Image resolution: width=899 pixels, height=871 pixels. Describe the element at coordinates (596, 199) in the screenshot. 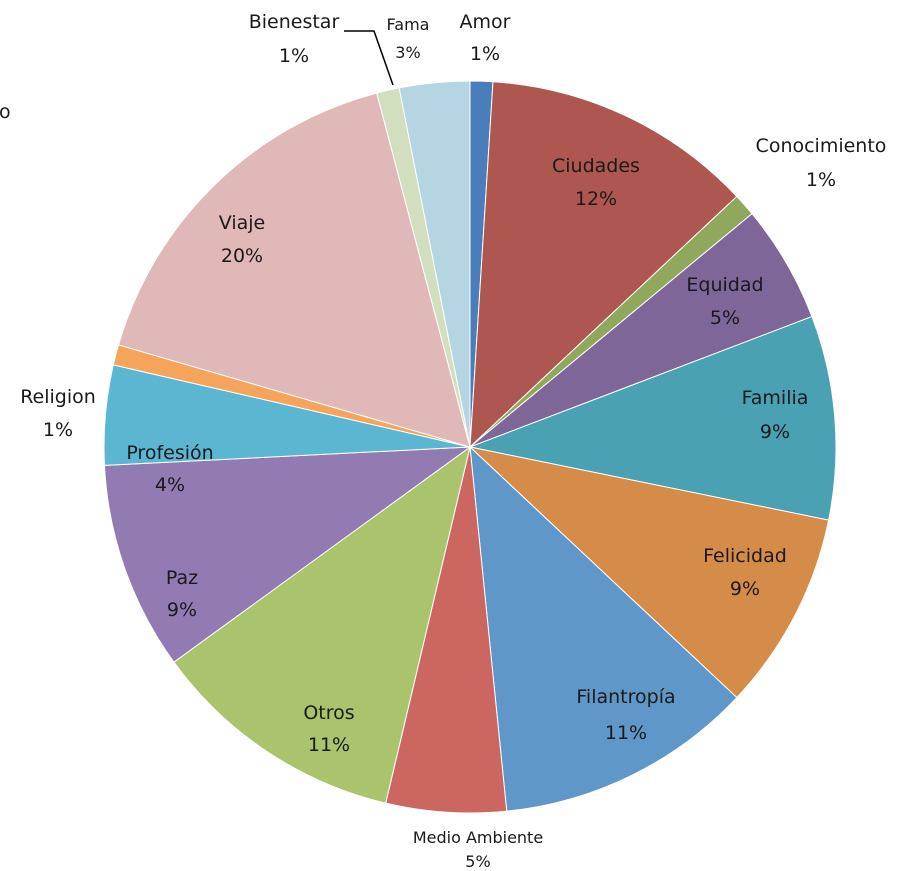

I see `slice-percent-ciudades: 12%` at that location.